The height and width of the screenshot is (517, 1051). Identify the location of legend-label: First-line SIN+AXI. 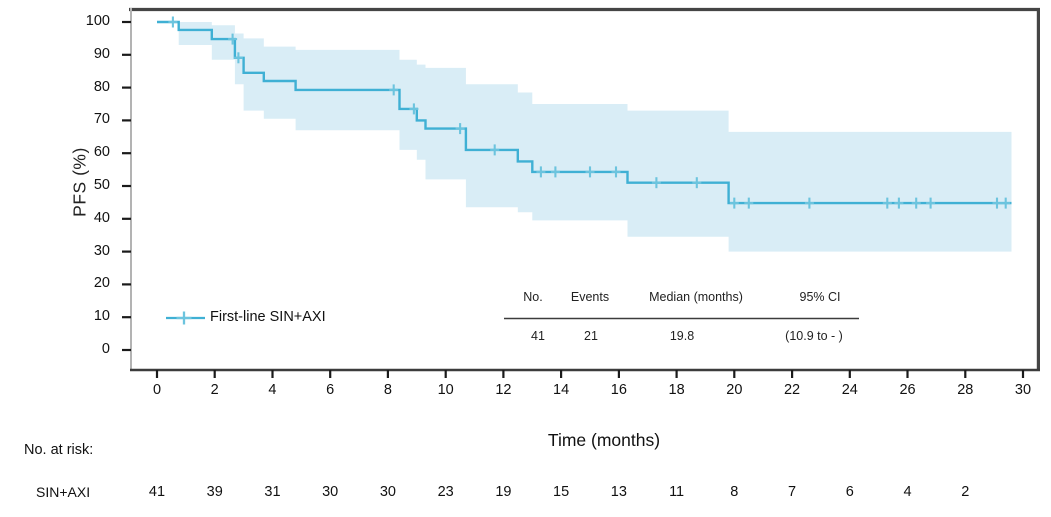
(268, 317).